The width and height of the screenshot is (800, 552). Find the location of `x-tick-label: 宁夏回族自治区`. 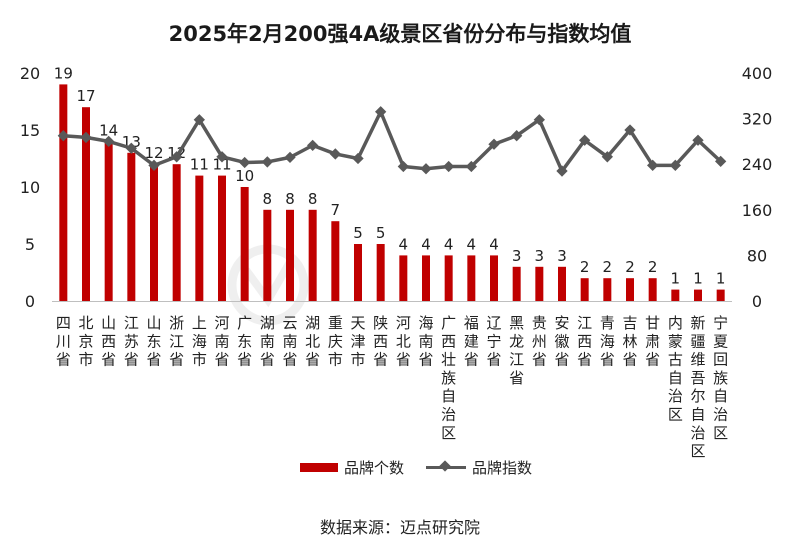

x-tick-label: 宁夏回族自治区 is located at coordinates (720, 378).